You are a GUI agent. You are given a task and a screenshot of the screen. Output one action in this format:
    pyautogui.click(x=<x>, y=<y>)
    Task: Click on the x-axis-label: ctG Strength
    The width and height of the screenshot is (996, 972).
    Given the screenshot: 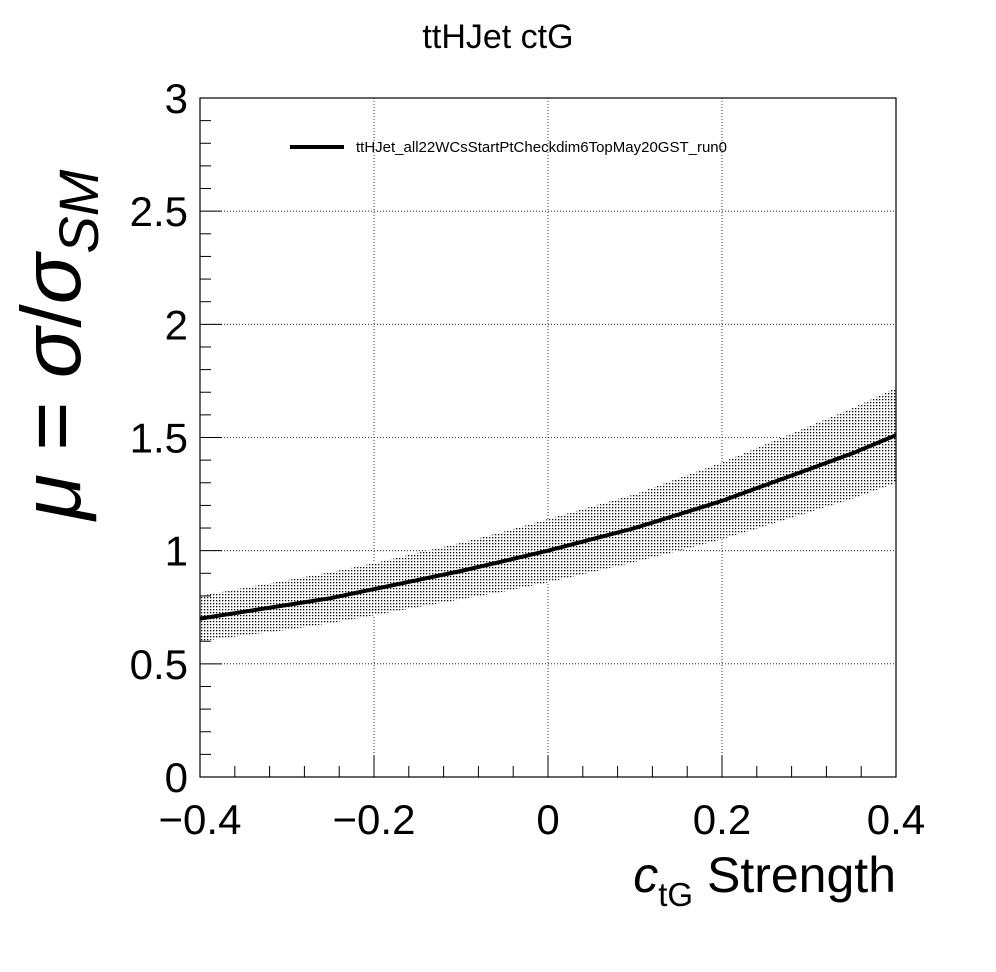 What is the action you would take?
    pyautogui.click(x=764, y=880)
    